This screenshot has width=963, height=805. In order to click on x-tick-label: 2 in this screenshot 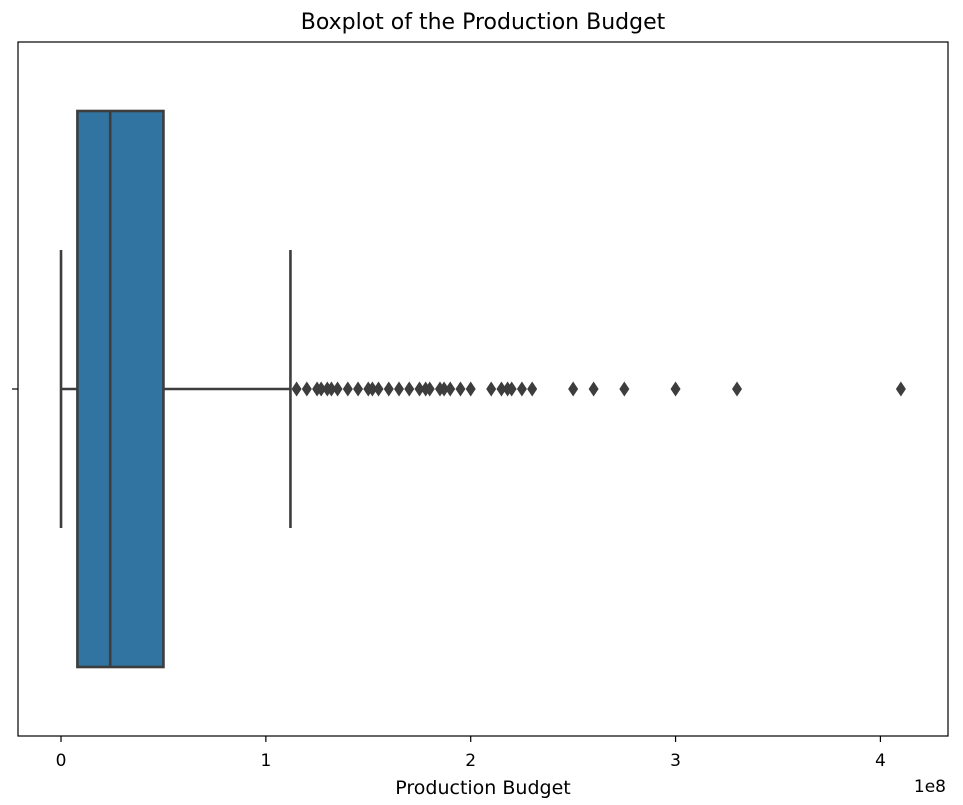, I will do `click(470, 761)`.